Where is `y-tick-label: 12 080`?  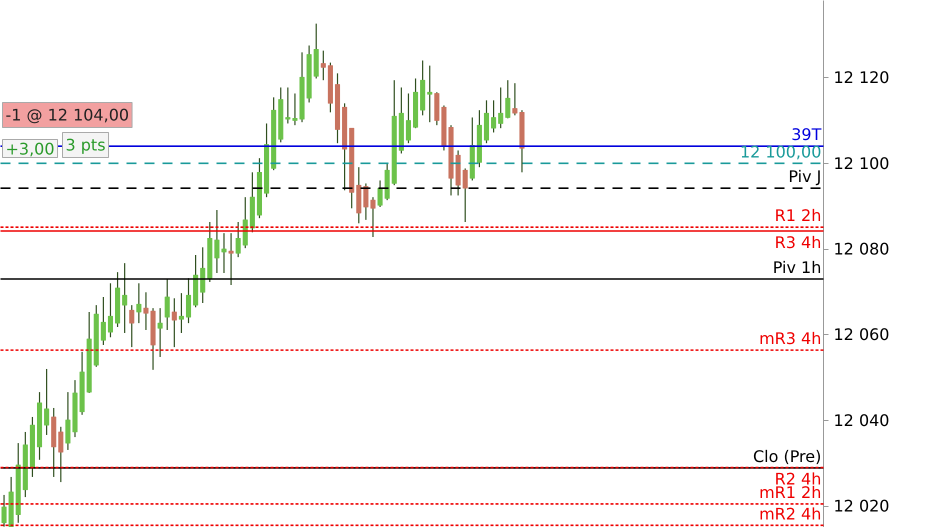
y-tick-label: 12 080 is located at coordinates (862, 249).